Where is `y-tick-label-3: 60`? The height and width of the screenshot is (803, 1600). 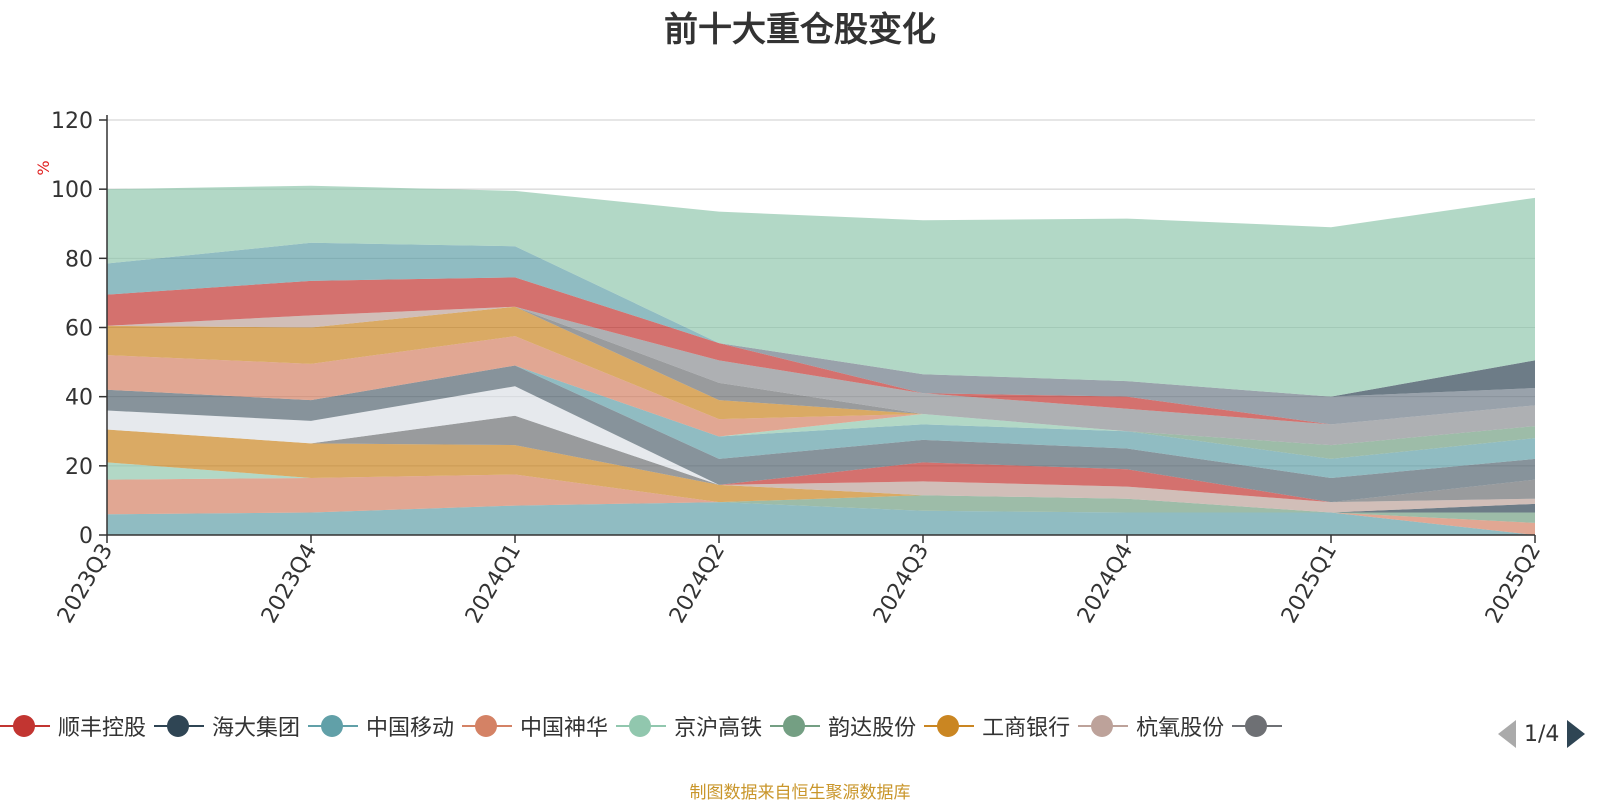 y-tick-label-3: 60 is located at coordinates (79, 329).